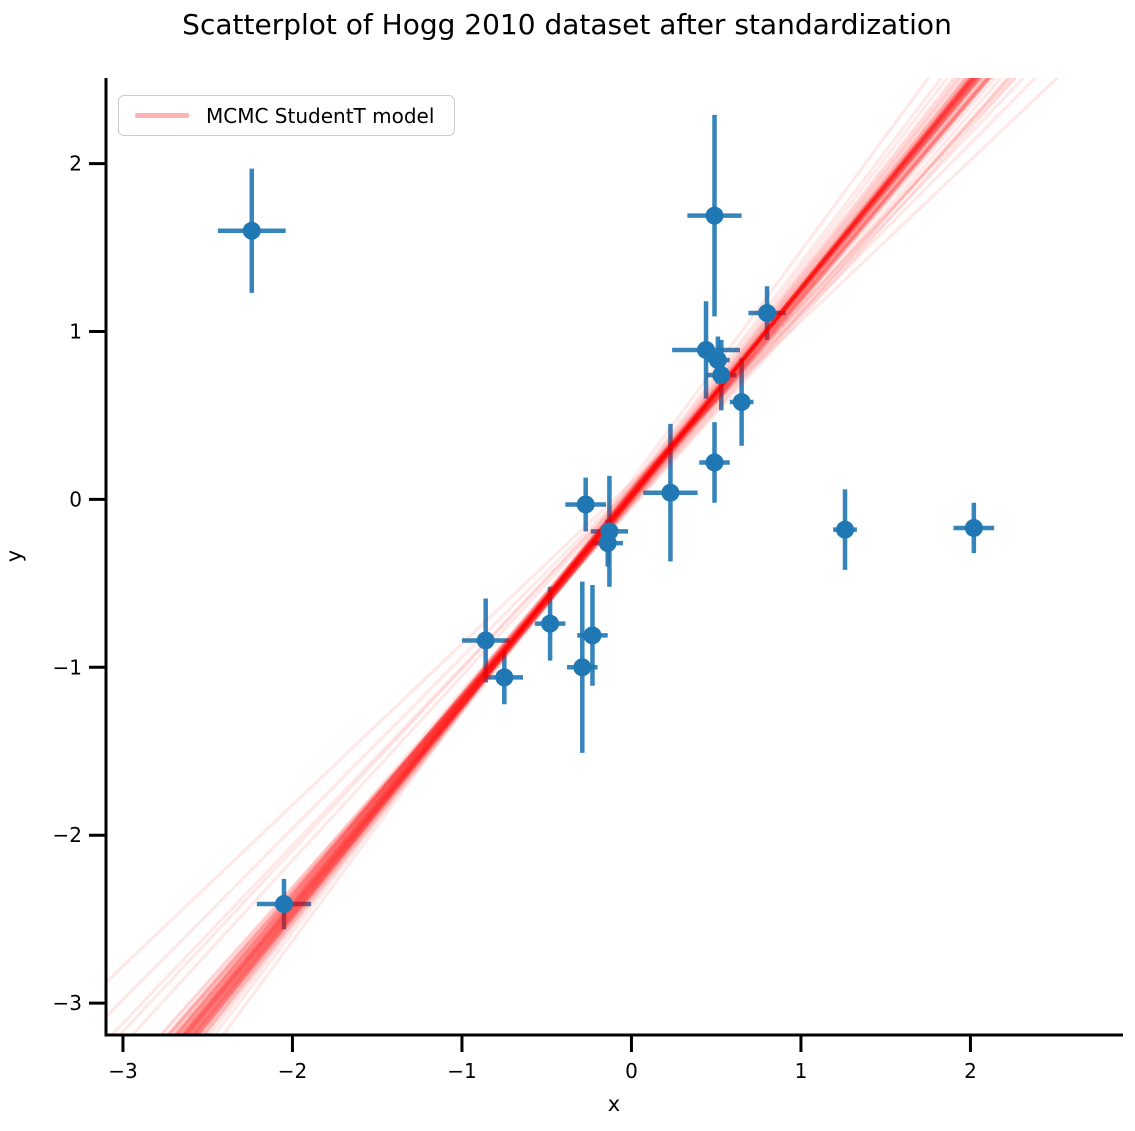 The width and height of the screenshot is (1135, 1131). What do you see at coordinates (320, 115) in the screenshot?
I see `legend-label: MCMC StudentT model` at bounding box center [320, 115].